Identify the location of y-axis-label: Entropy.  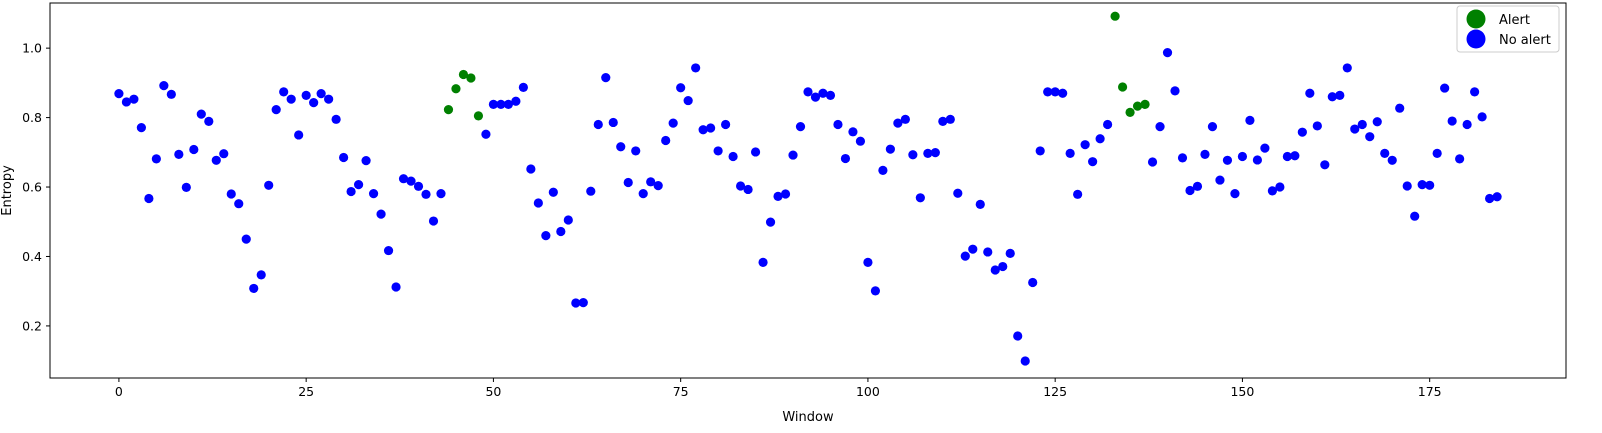
(7, 190).